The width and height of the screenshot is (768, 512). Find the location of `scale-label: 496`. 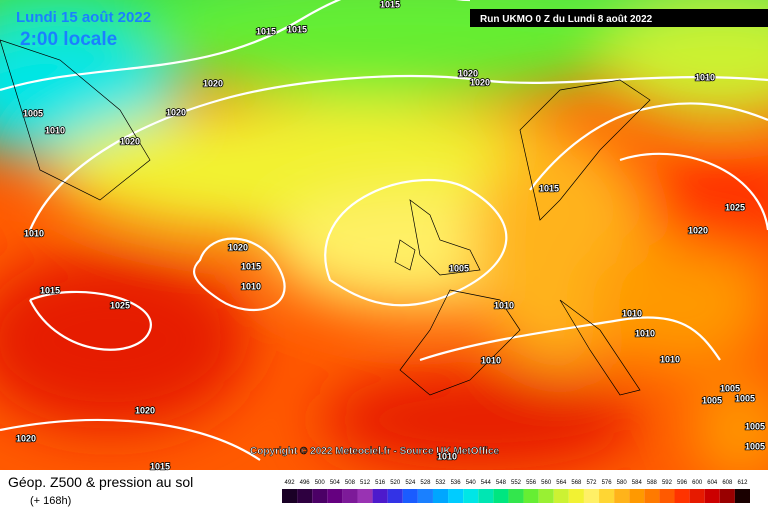

scale-label: 496 is located at coordinates (305, 483).